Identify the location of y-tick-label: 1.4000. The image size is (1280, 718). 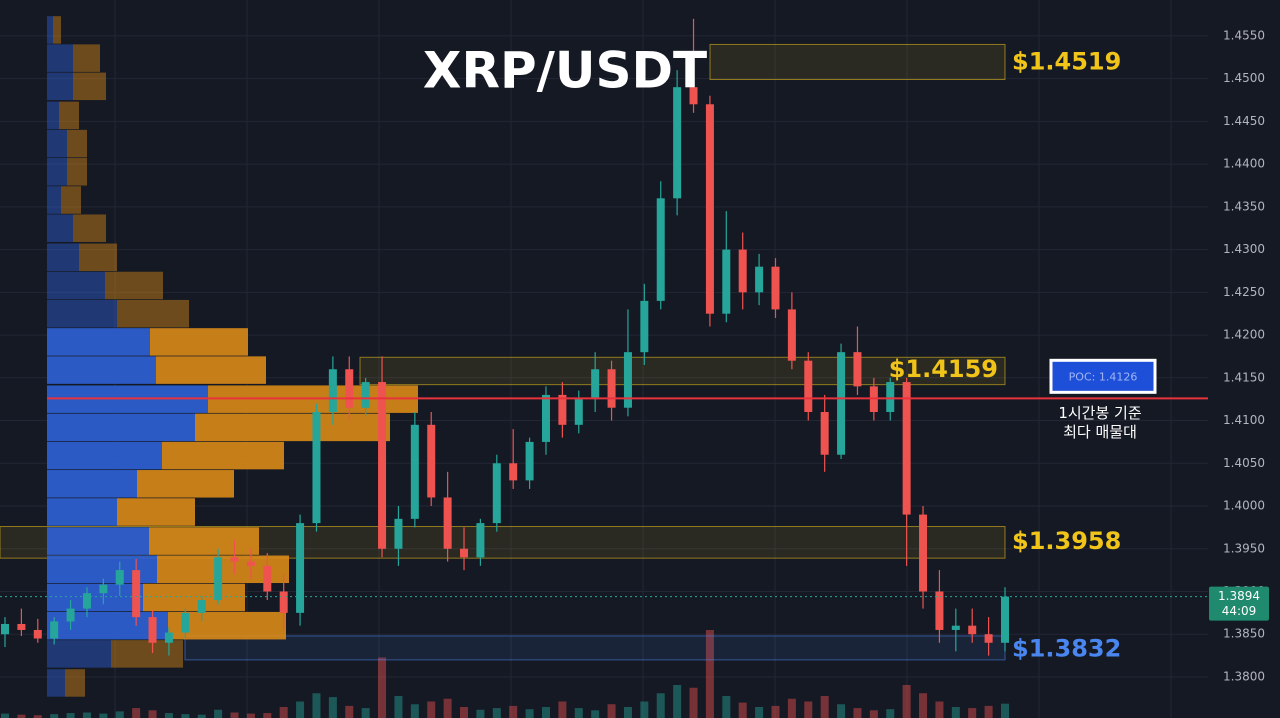
(1244, 506).